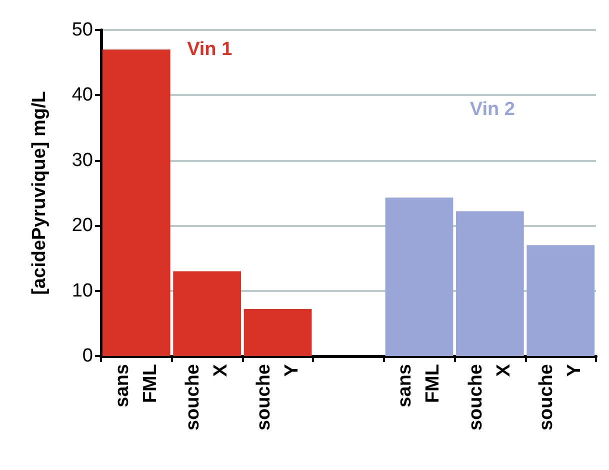  I want to click on y-tick-label: 0, so click(87, 356).